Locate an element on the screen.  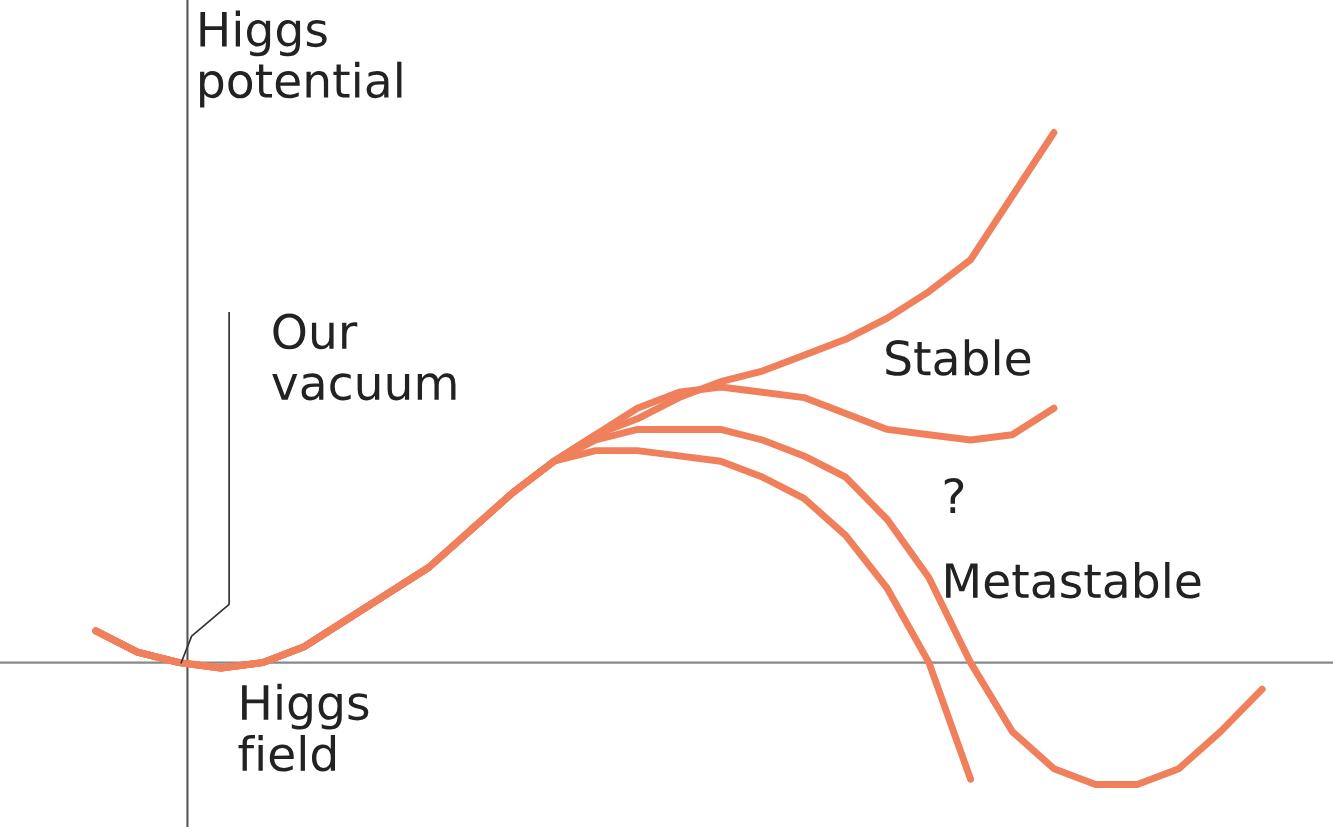
y-axis-title: Higgs potential is located at coordinates (301, 59).